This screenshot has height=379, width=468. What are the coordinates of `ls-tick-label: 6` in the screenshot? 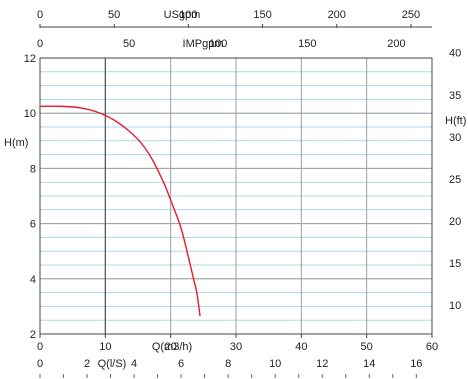 It's located at (181, 364).